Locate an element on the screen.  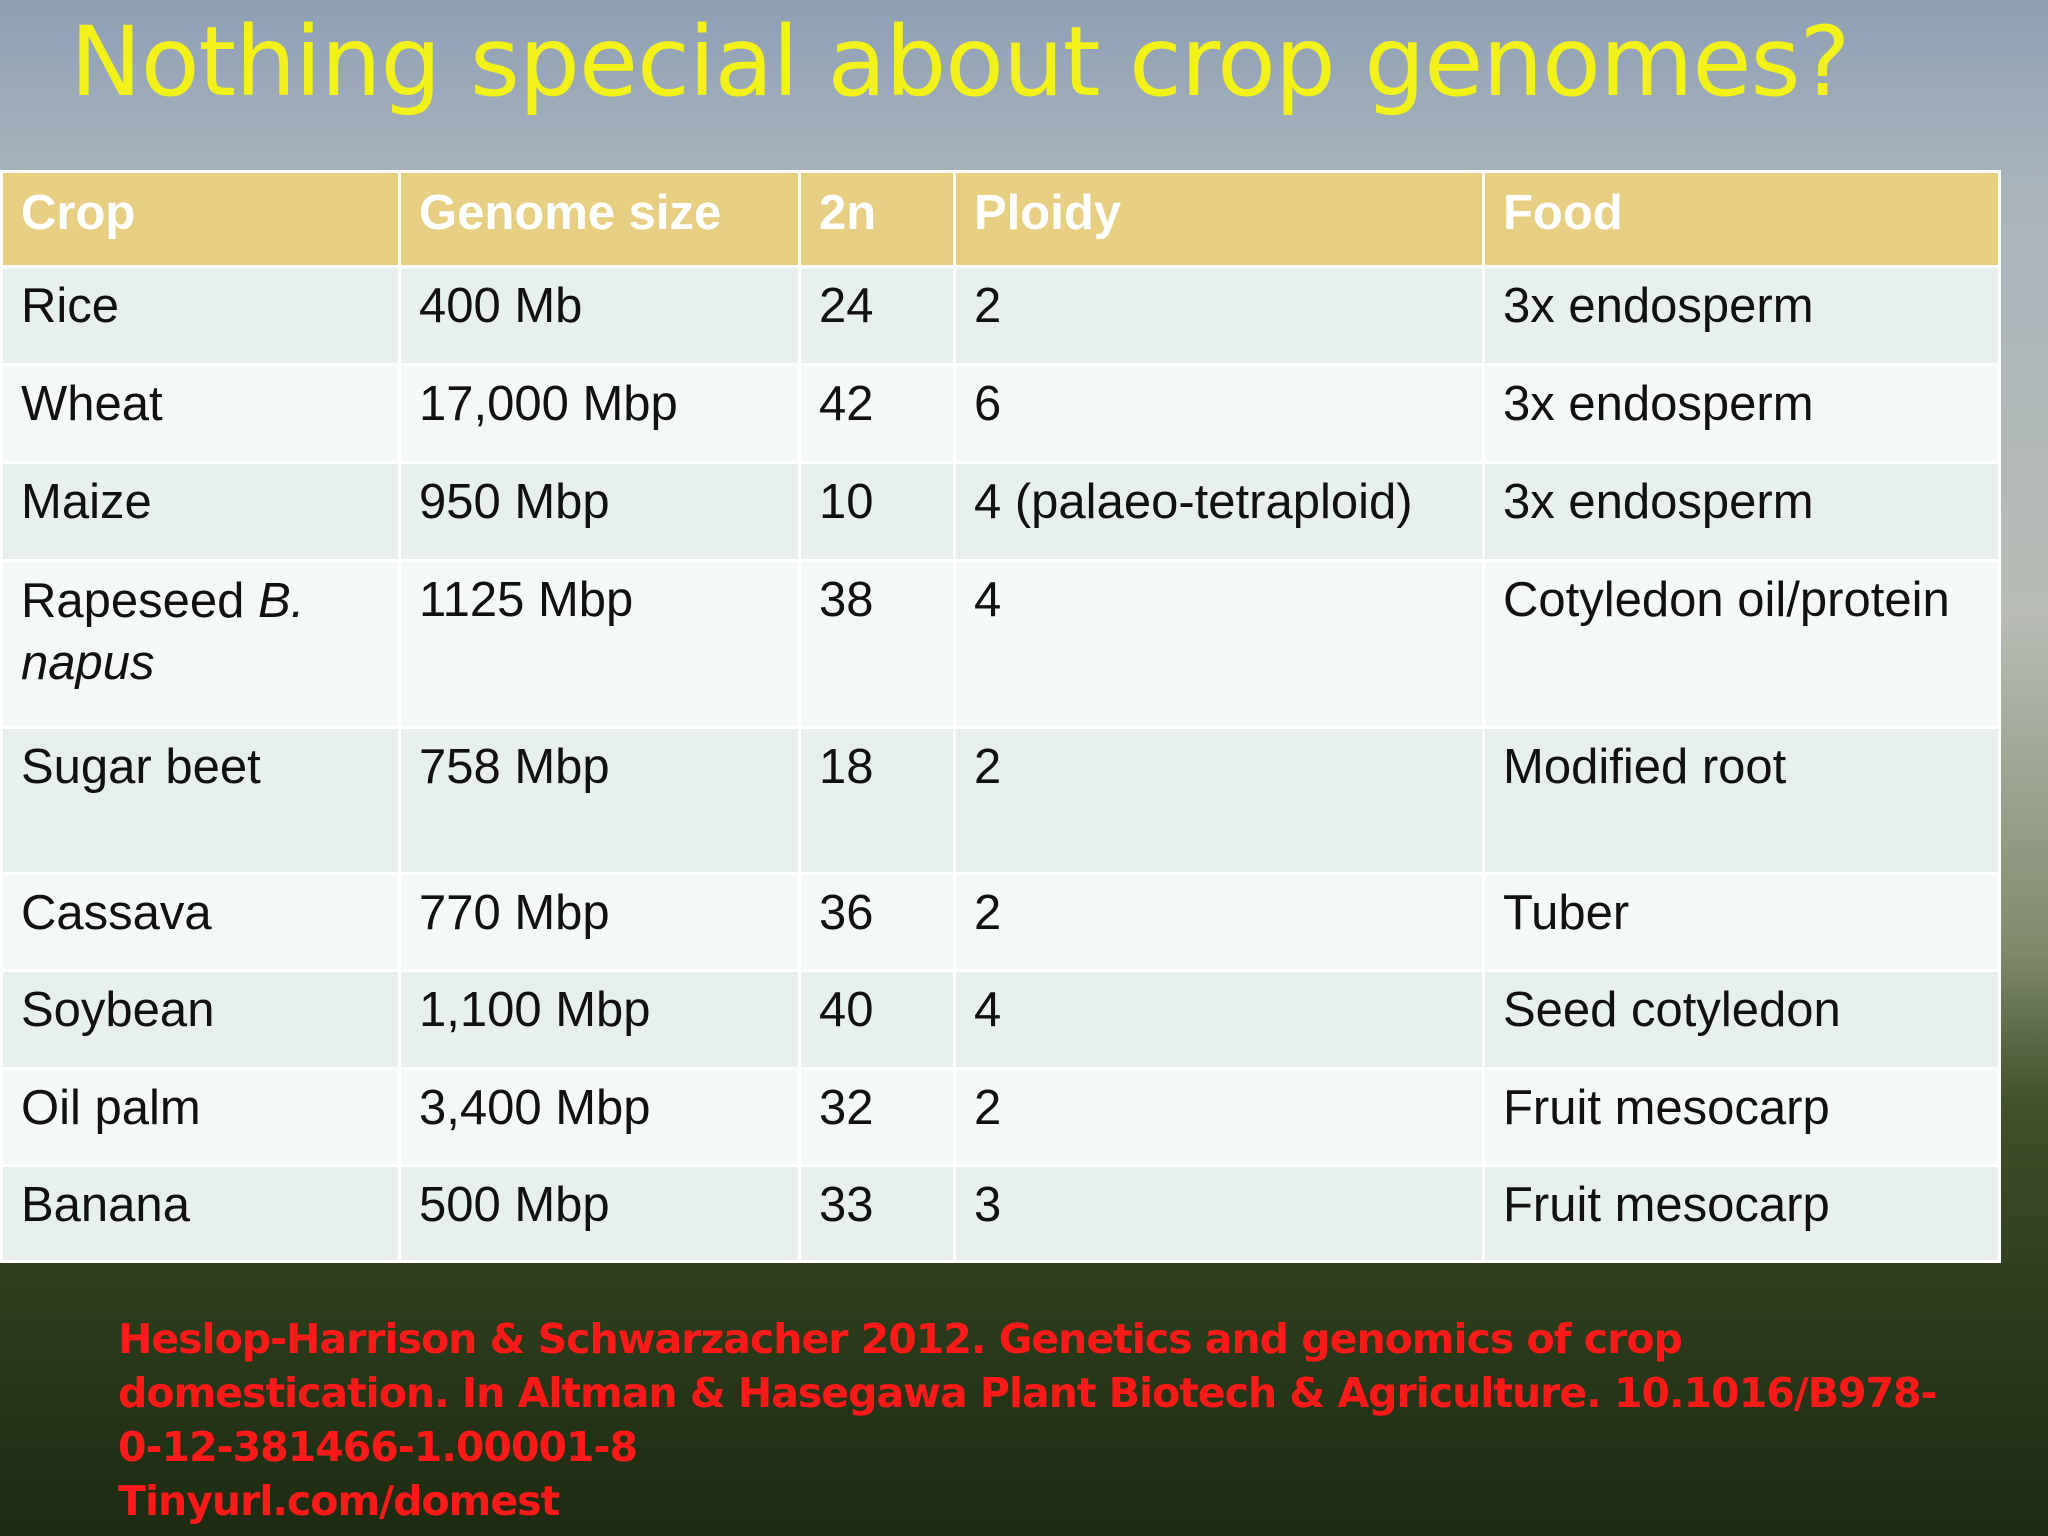
table-cell: Sugar beet is located at coordinates (200, 800).